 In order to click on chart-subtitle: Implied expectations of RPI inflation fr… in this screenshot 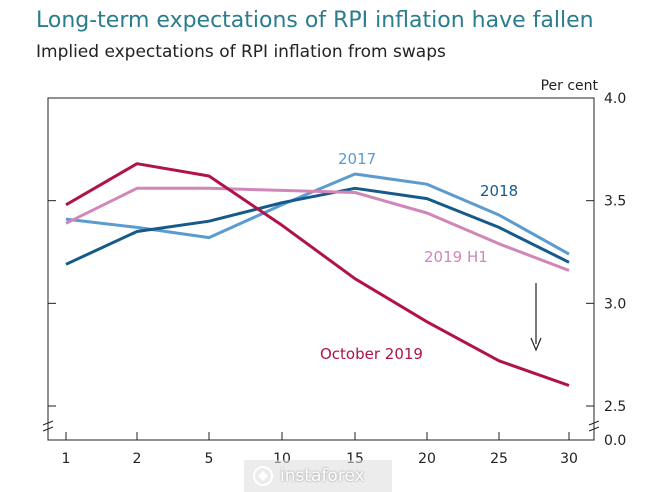, I will do `click(241, 52)`.